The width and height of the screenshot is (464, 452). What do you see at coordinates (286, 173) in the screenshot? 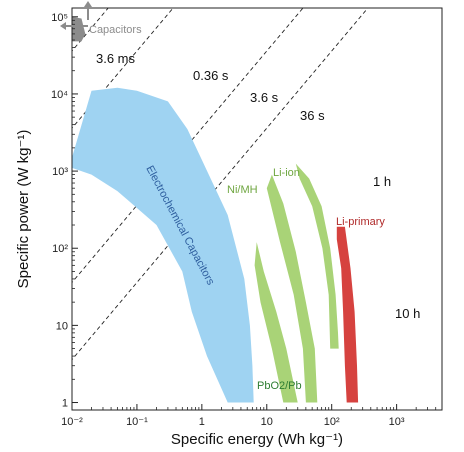
I see `region-label-li-ion: Li-ion` at bounding box center [286, 173].